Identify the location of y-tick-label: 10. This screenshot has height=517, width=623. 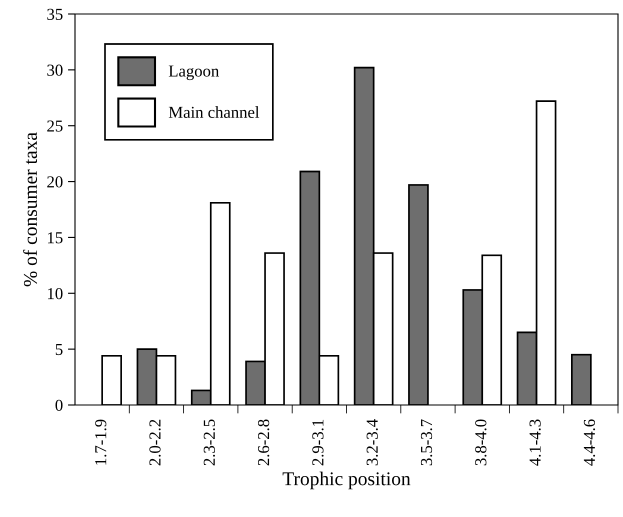
(55, 294).